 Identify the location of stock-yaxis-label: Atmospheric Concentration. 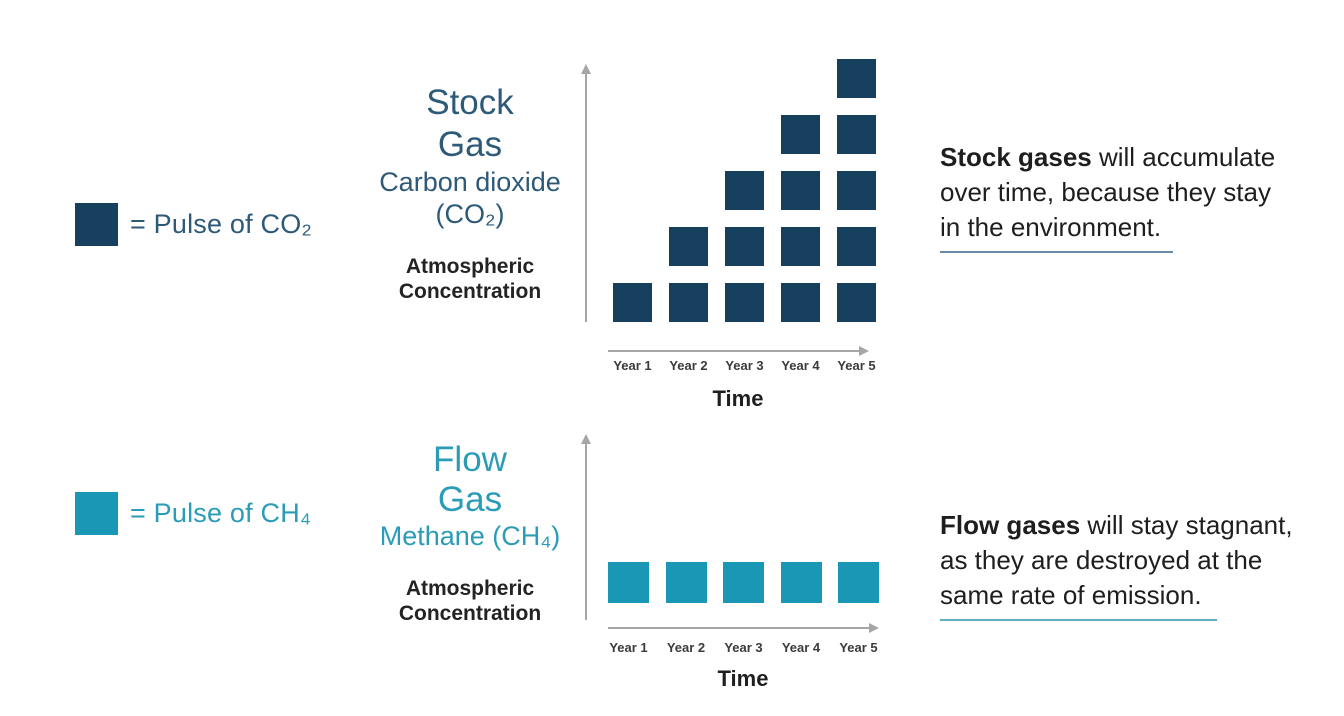
(470, 279).